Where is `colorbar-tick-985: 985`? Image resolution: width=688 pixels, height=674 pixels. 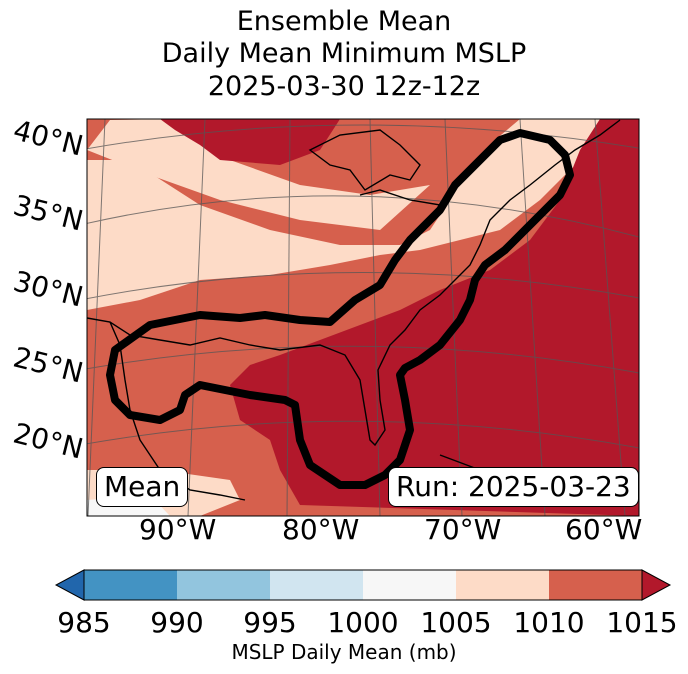
colorbar-tick-985: 985 is located at coordinates (84, 622).